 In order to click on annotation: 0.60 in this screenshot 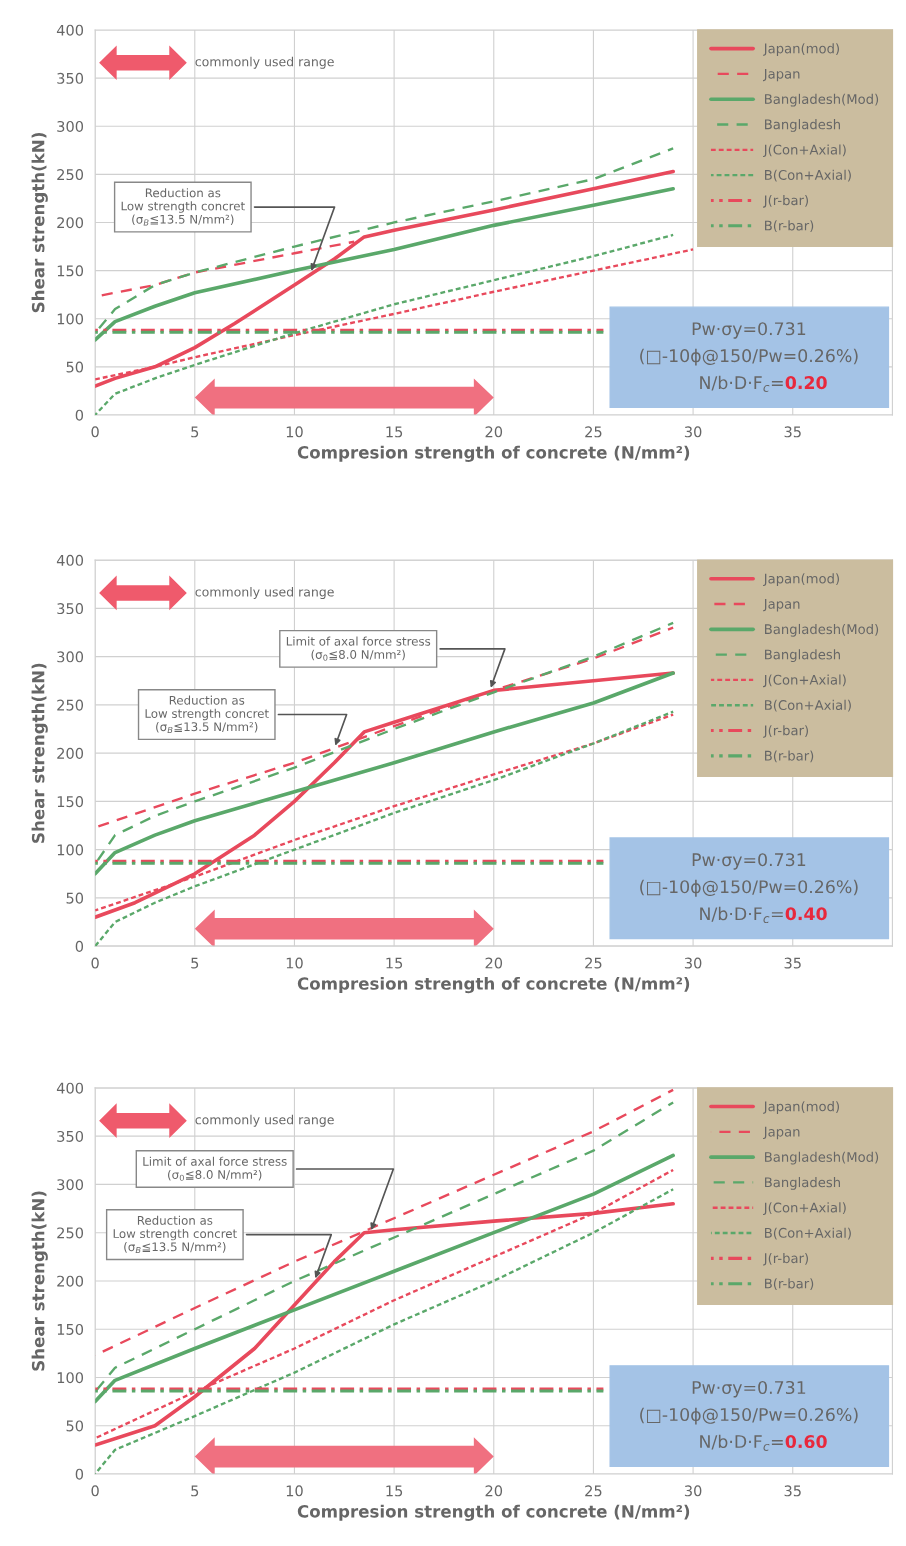, I will do `click(806, 1441)`.